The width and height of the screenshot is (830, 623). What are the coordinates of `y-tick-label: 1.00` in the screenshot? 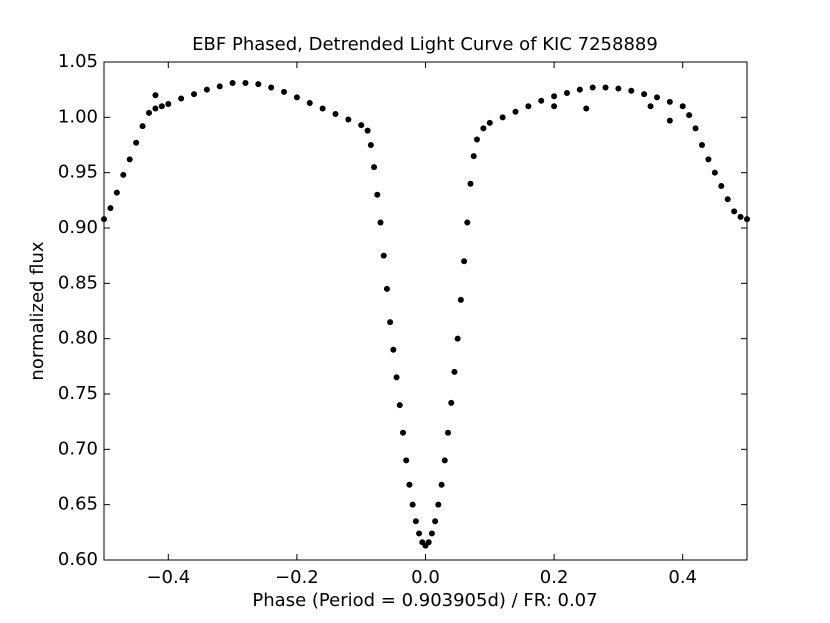 It's located at (78, 116).